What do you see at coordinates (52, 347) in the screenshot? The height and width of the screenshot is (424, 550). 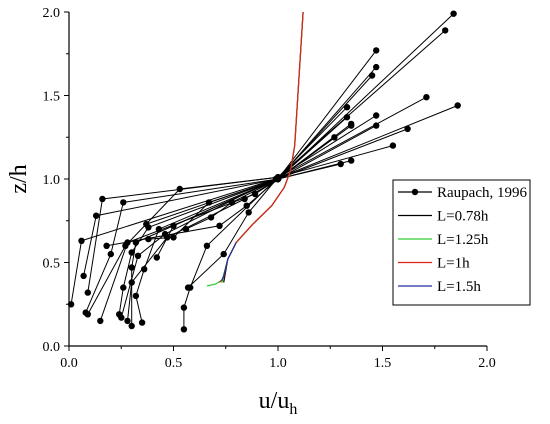 I see `y-tick-label: 0.0` at bounding box center [52, 347].